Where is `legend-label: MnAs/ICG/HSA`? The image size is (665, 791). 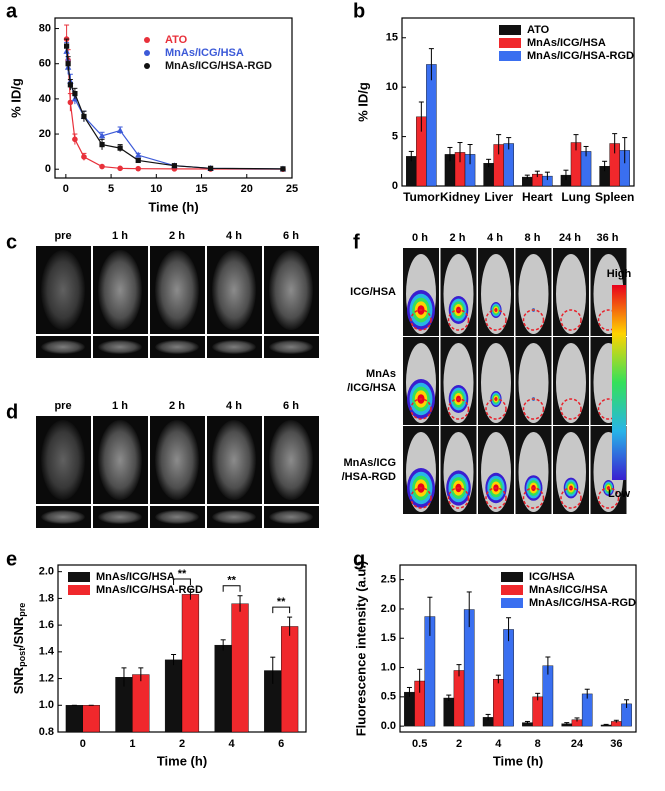
legend-label: MnAs/ICG/HSA is located at coordinates (204, 53).